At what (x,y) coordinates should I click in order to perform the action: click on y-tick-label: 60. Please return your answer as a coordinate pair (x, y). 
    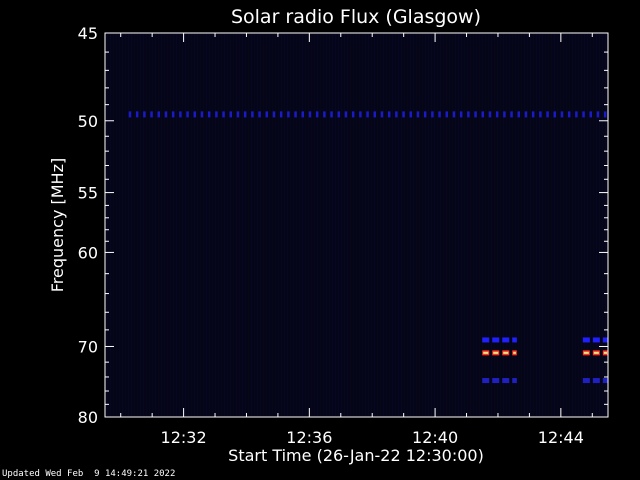
    Looking at the image, I should click on (88, 252).